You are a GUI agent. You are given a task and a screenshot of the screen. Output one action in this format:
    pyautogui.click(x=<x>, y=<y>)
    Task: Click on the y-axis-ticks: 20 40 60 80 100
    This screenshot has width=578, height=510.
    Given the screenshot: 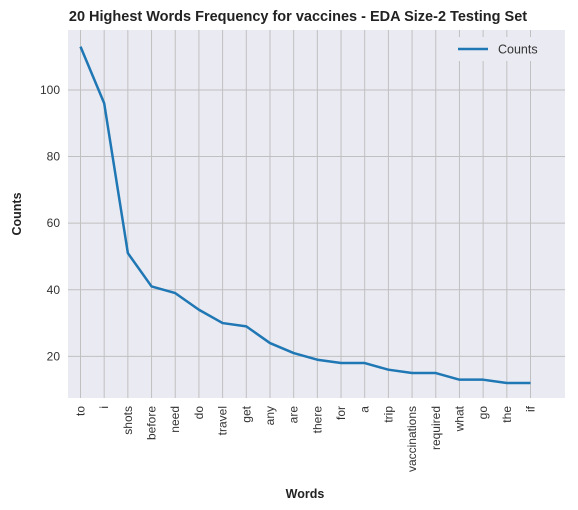 What is the action you would take?
    pyautogui.click(x=50, y=223)
    